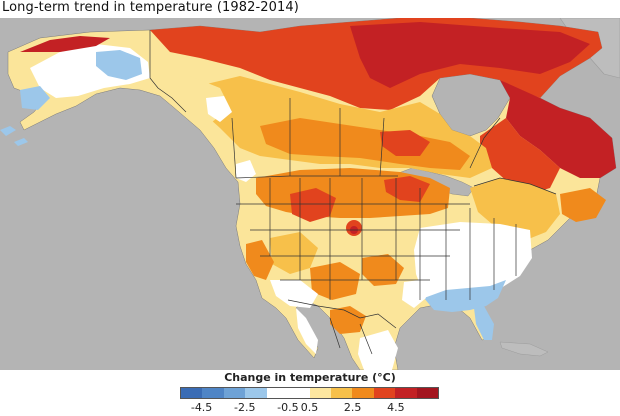  What do you see at coordinates (378, 350) in the screenshot?
I see `mexico-white` at bounding box center [378, 350].